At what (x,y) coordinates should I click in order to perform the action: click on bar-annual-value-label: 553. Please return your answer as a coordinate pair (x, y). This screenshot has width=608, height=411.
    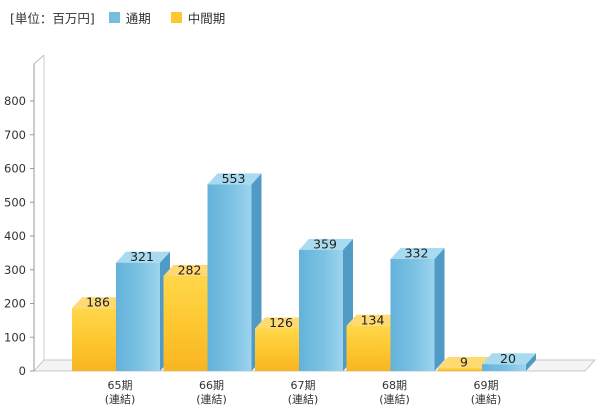
    Looking at the image, I should click on (234, 178).